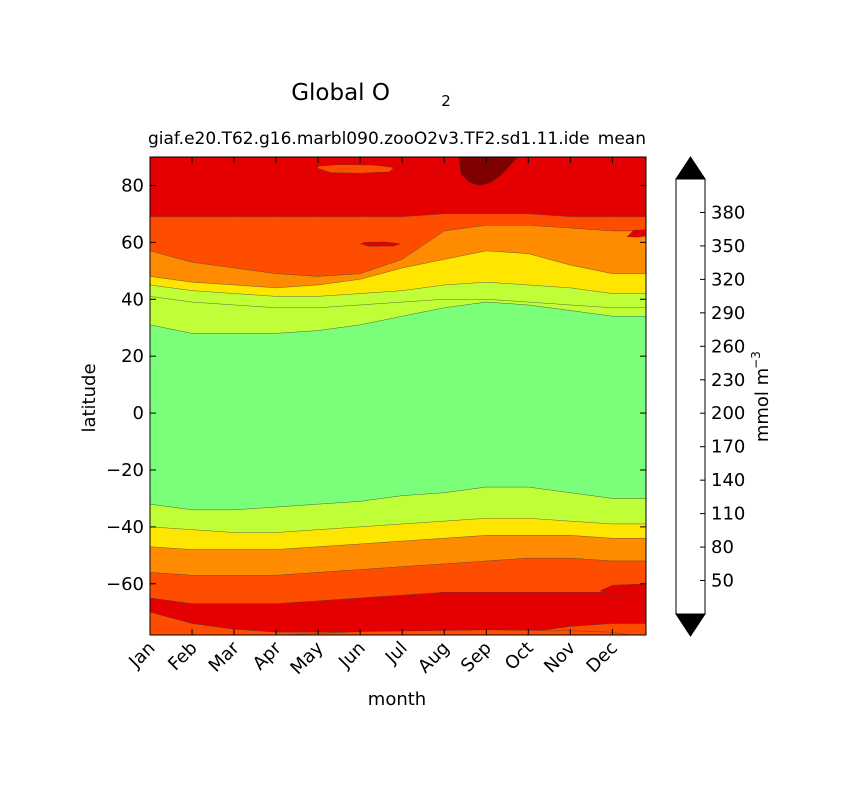 The width and height of the screenshot is (854, 788). What do you see at coordinates (722, 581) in the screenshot?
I see `colorbar-tick-label-50: 50` at bounding box center [722, 581].